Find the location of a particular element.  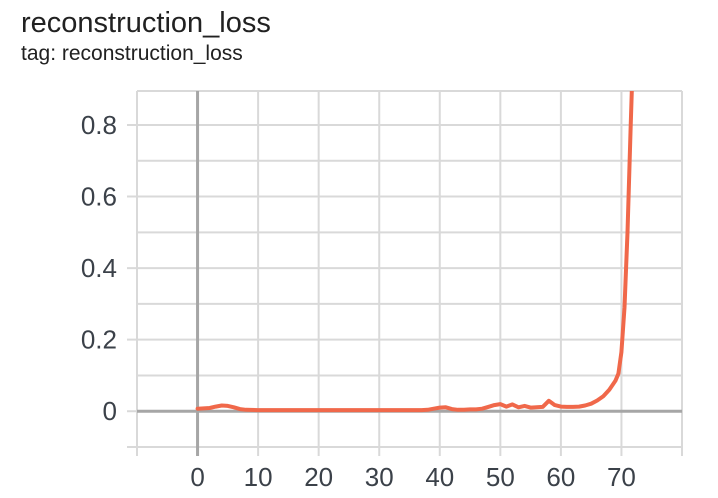

y-tick-label: 0.8 is located at coordinates (99, 125).